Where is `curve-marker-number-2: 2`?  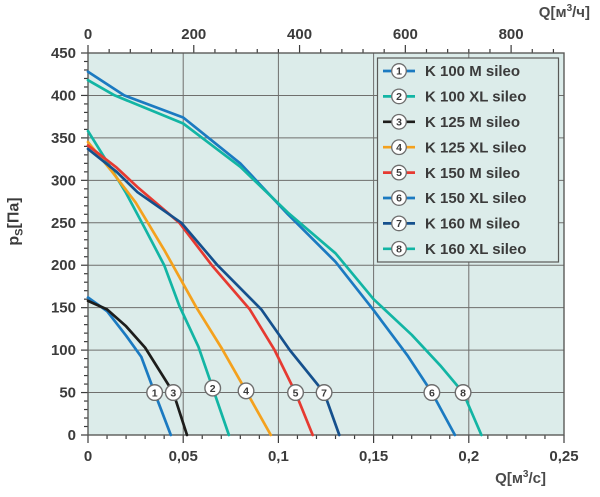
curve-marker-number-2: 2 is located at coordinates (213, 389).